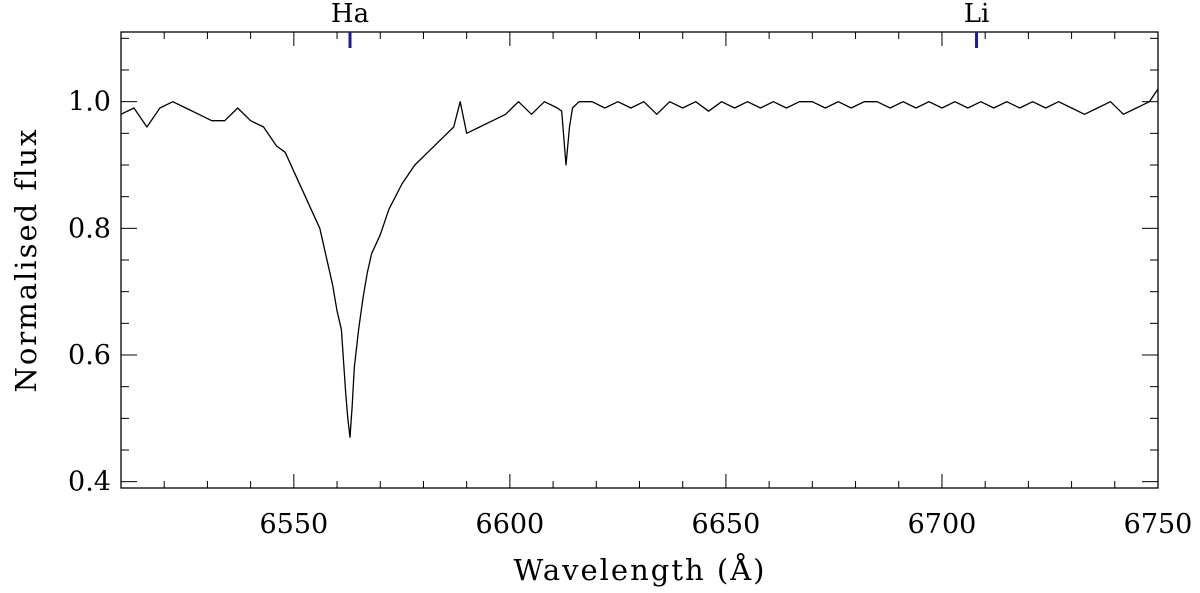 The image size is (1200, 593). Describe the element at coordinates (510, 524) in the screenshot. I see `x-tick-label: 6600` at that location.